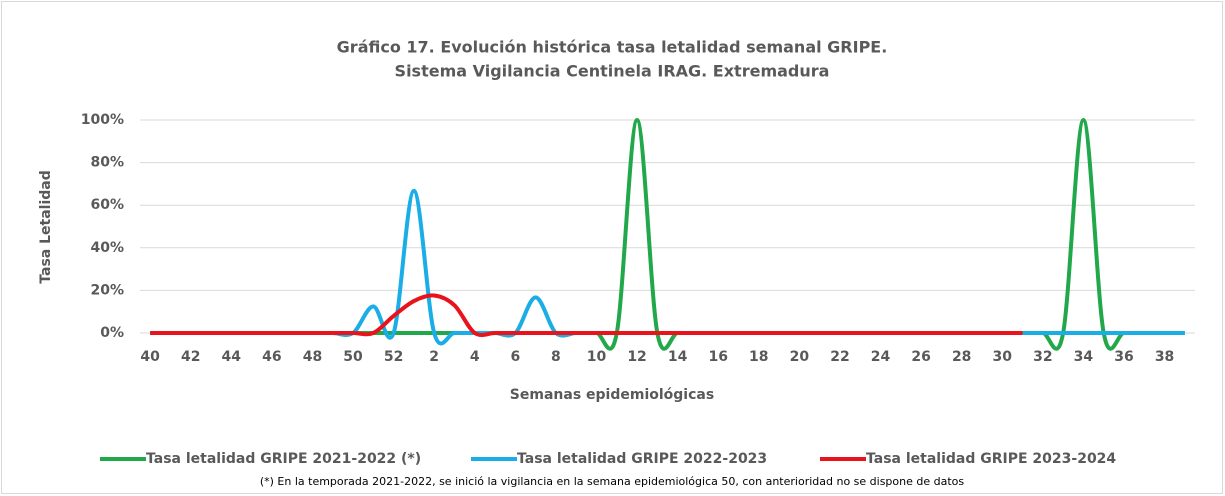 The image size is (1225, 496). Describe the element at coordinates (353, 357) in the screenshot. I see `x-tick-label: 50` at that location.